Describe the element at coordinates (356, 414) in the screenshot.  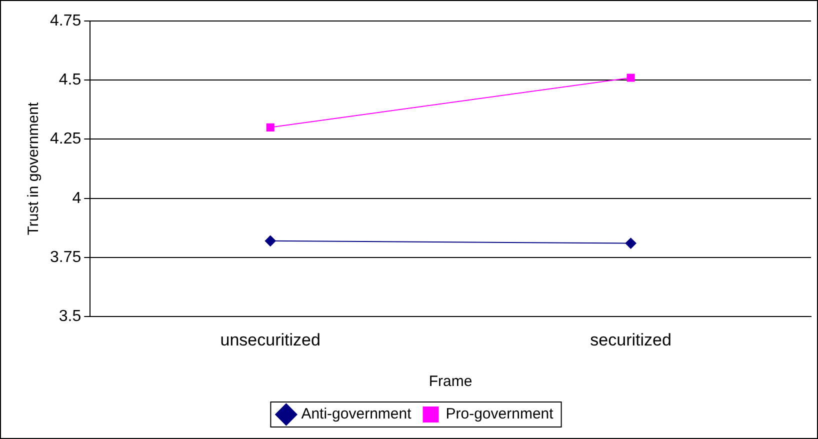
I see `legend-label: Anti-government` at that location.